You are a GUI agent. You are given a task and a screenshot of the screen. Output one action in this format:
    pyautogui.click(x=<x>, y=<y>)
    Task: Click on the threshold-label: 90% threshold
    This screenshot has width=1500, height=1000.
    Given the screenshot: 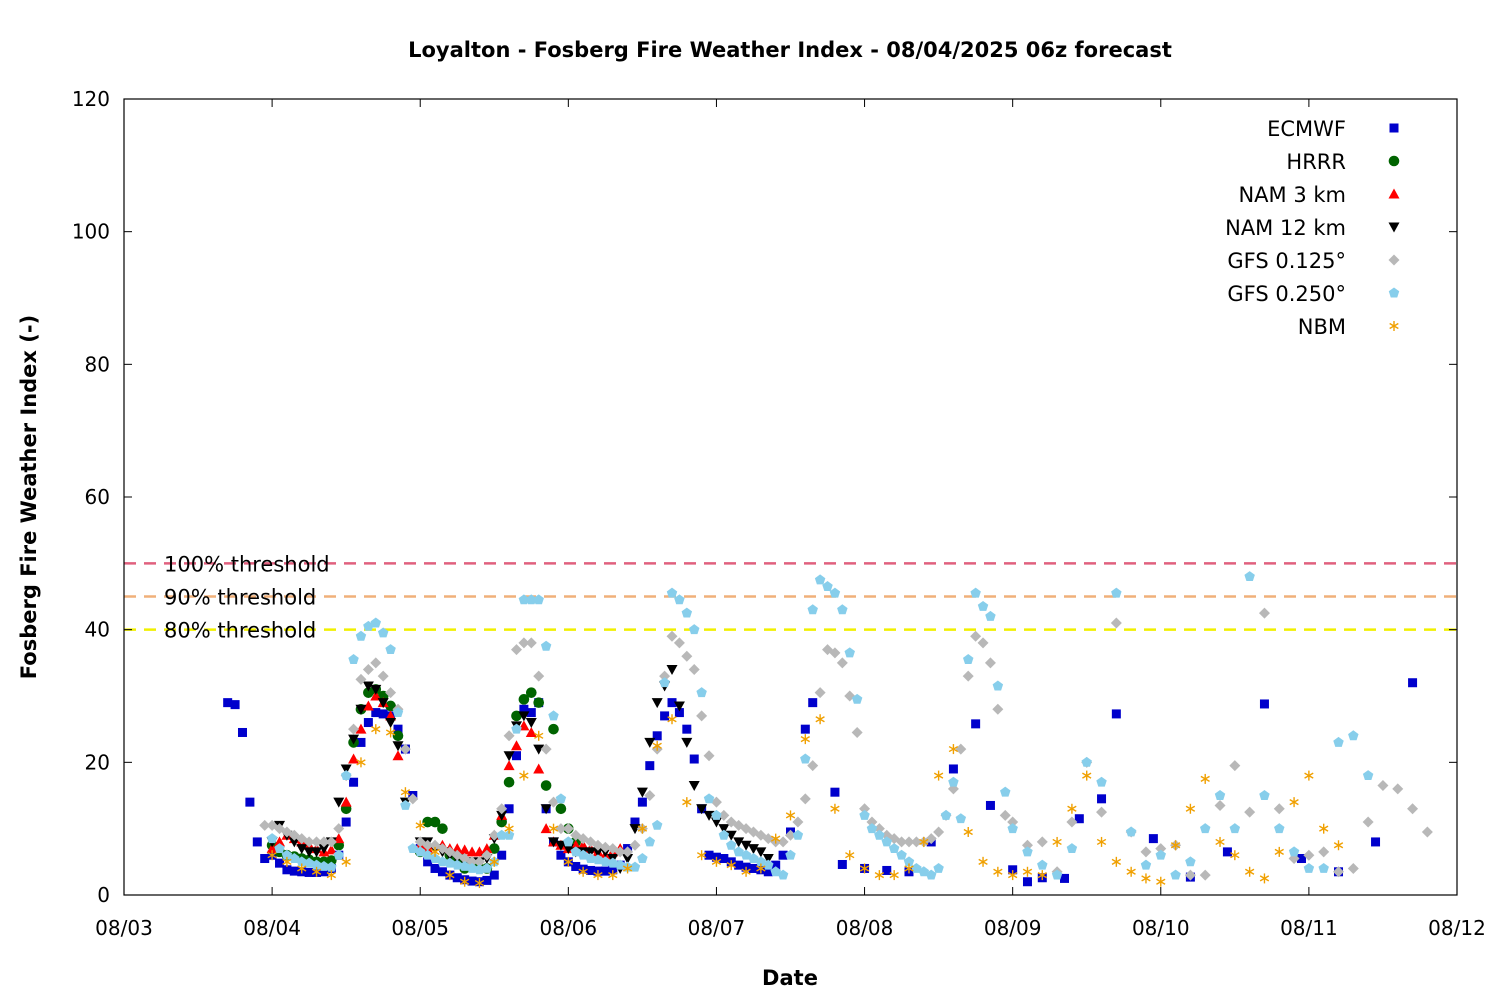 What is the action you would take?
    pyautogui.click(x=240, y=598)
    